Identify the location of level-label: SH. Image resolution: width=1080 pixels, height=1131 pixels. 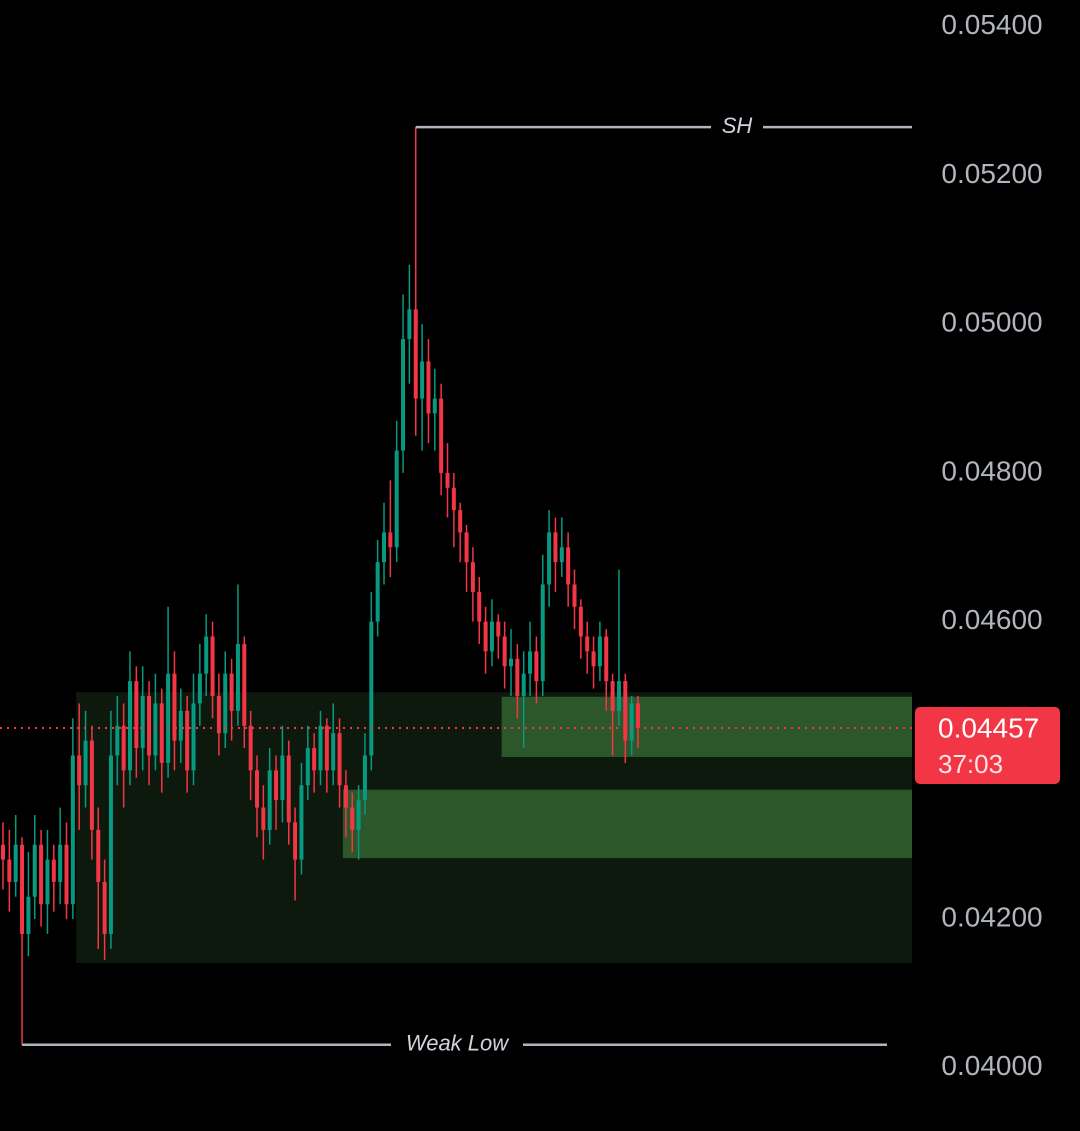
(737, 125).